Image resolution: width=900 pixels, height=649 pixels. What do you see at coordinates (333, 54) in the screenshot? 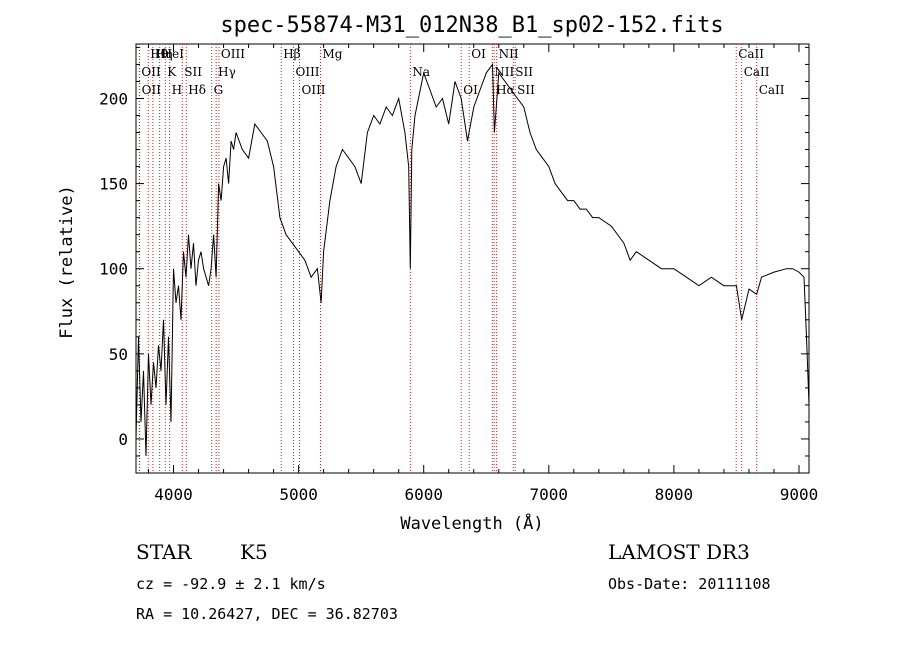
I see `line-label-15: Mg` at bounding box center [333, 54].